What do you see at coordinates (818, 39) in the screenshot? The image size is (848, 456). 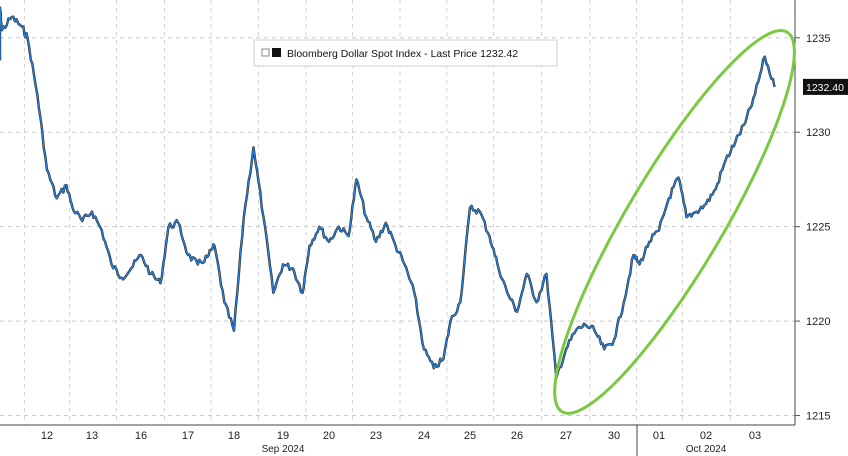 I see `y-tick-label: 1235` at bounding box center [818, 39].